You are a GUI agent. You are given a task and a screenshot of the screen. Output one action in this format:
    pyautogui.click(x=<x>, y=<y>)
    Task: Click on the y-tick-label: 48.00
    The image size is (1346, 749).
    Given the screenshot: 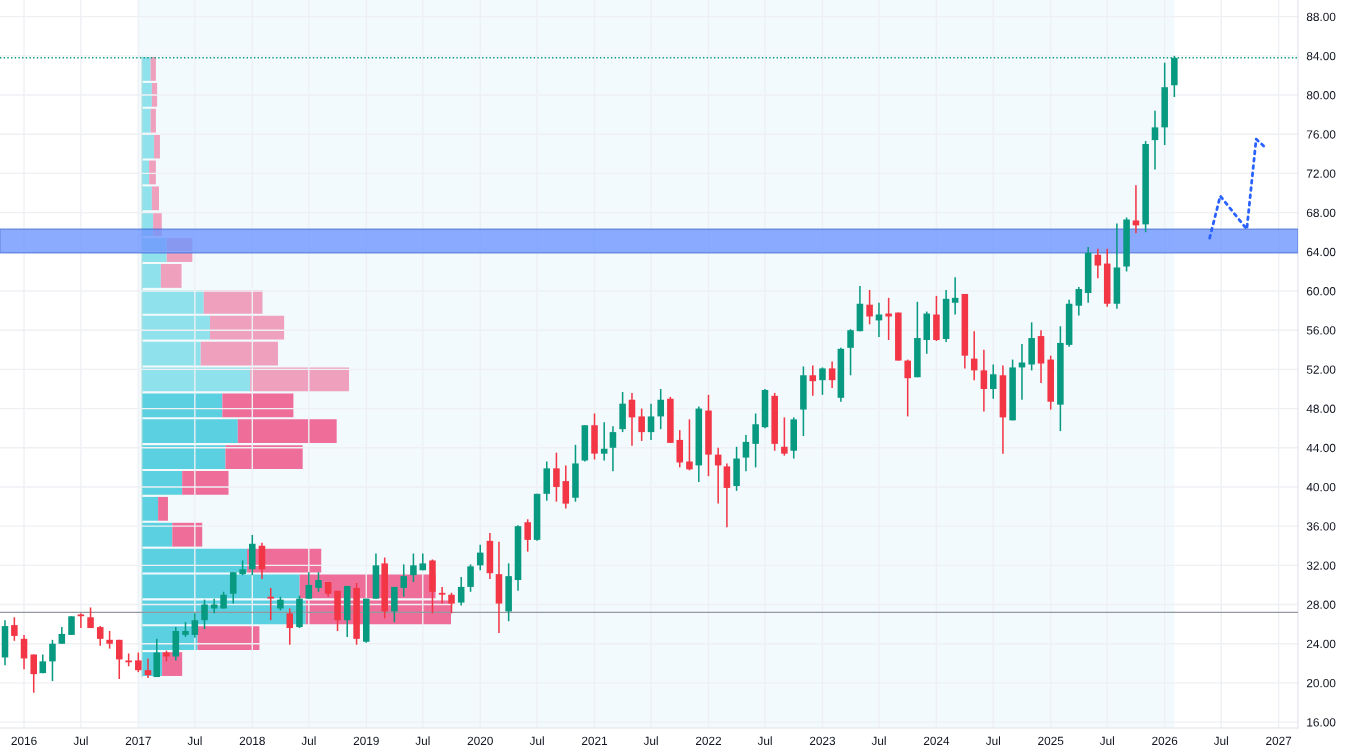 What is the action you would take?
    pyautogui.click(x=1321, y=408)
    